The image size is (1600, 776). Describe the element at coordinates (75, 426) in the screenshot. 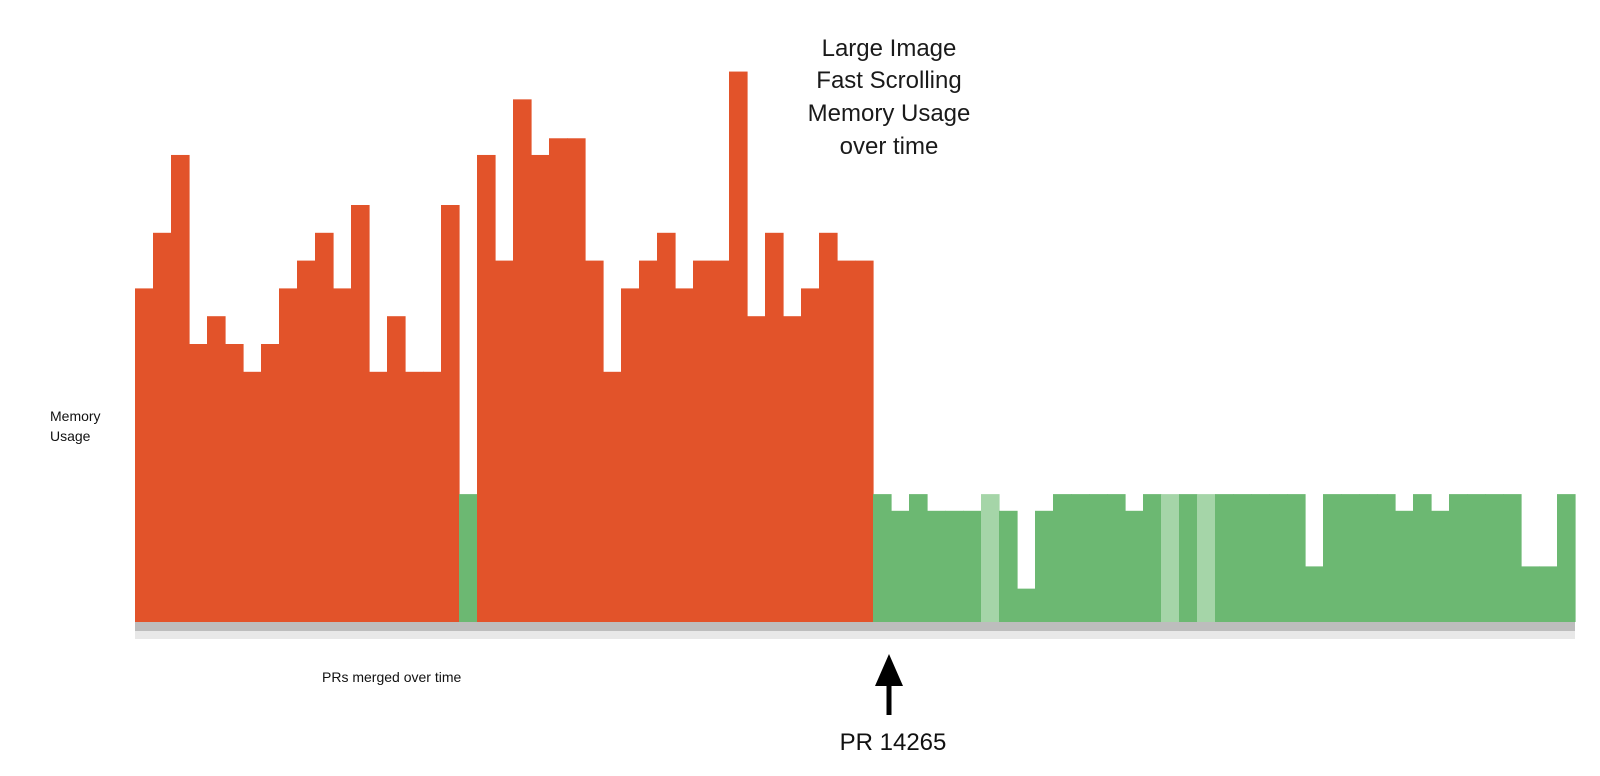

I see `y-axis-label: Memory Usage` at that location.